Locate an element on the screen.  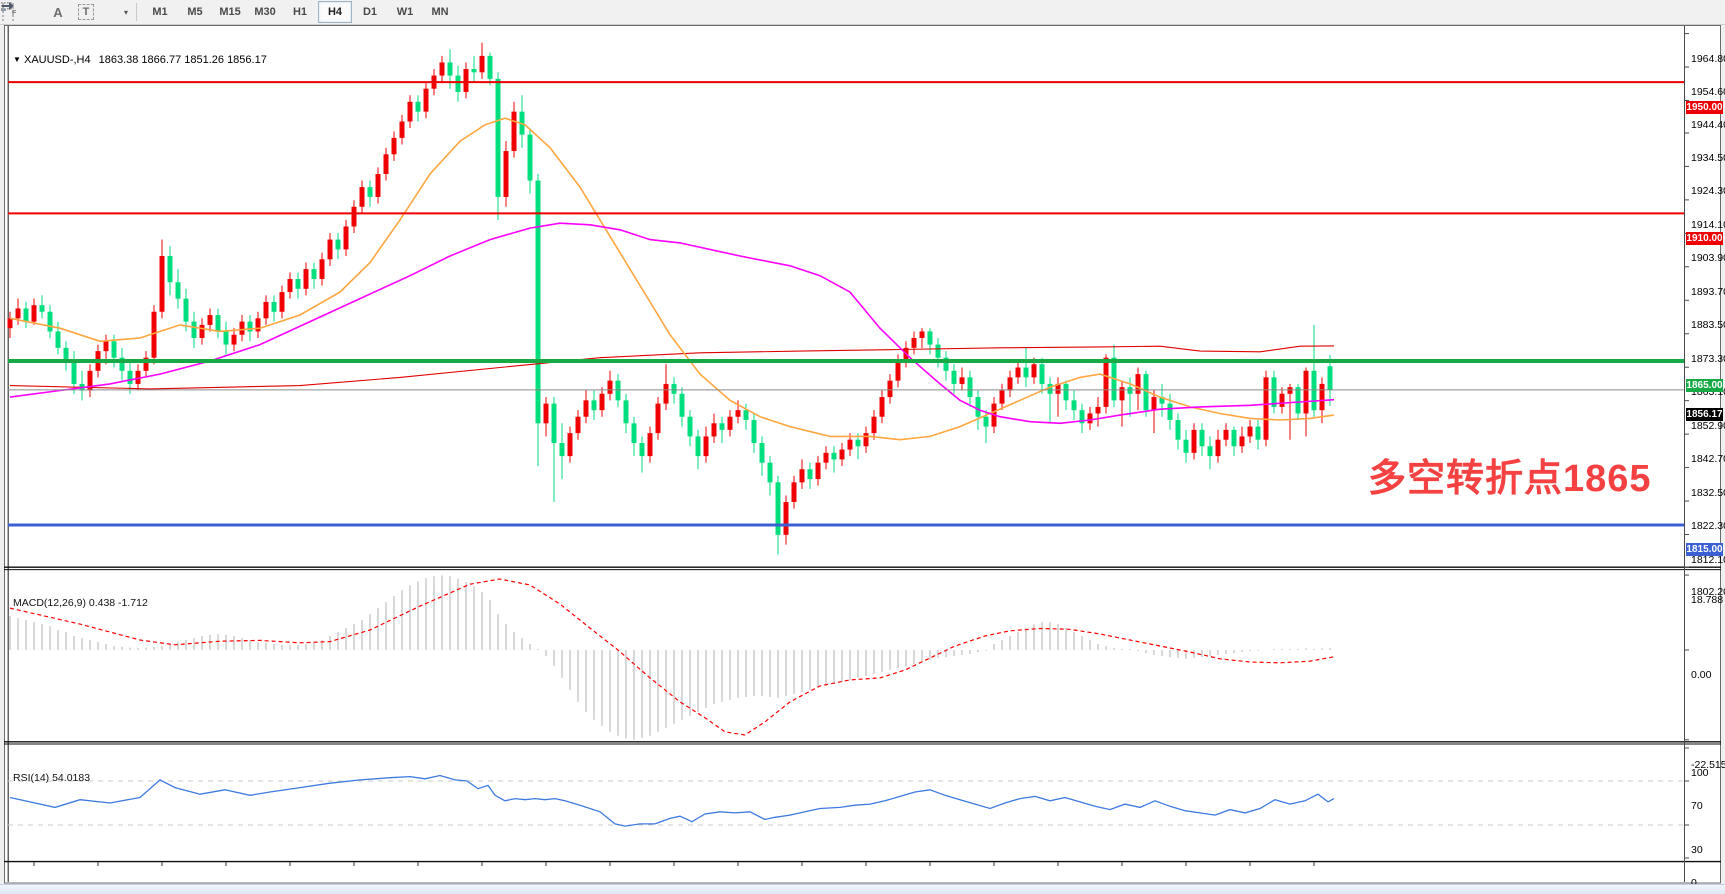
rsi-tick-label: 30 is located at coordinates (1697, 850).